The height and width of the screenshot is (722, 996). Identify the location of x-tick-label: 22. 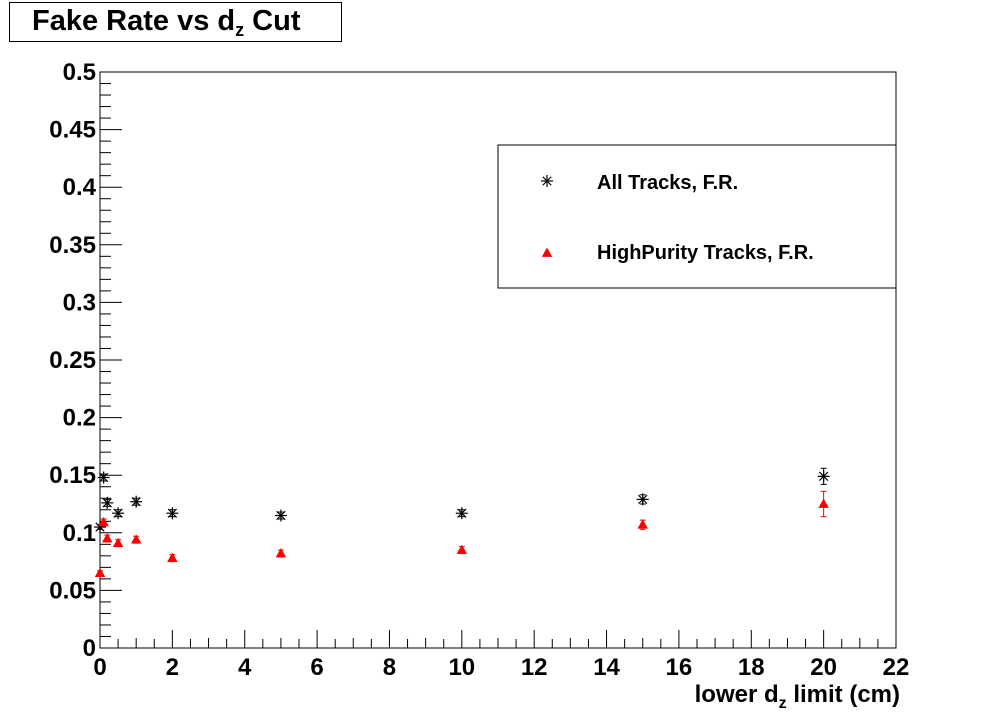
(896, 667).